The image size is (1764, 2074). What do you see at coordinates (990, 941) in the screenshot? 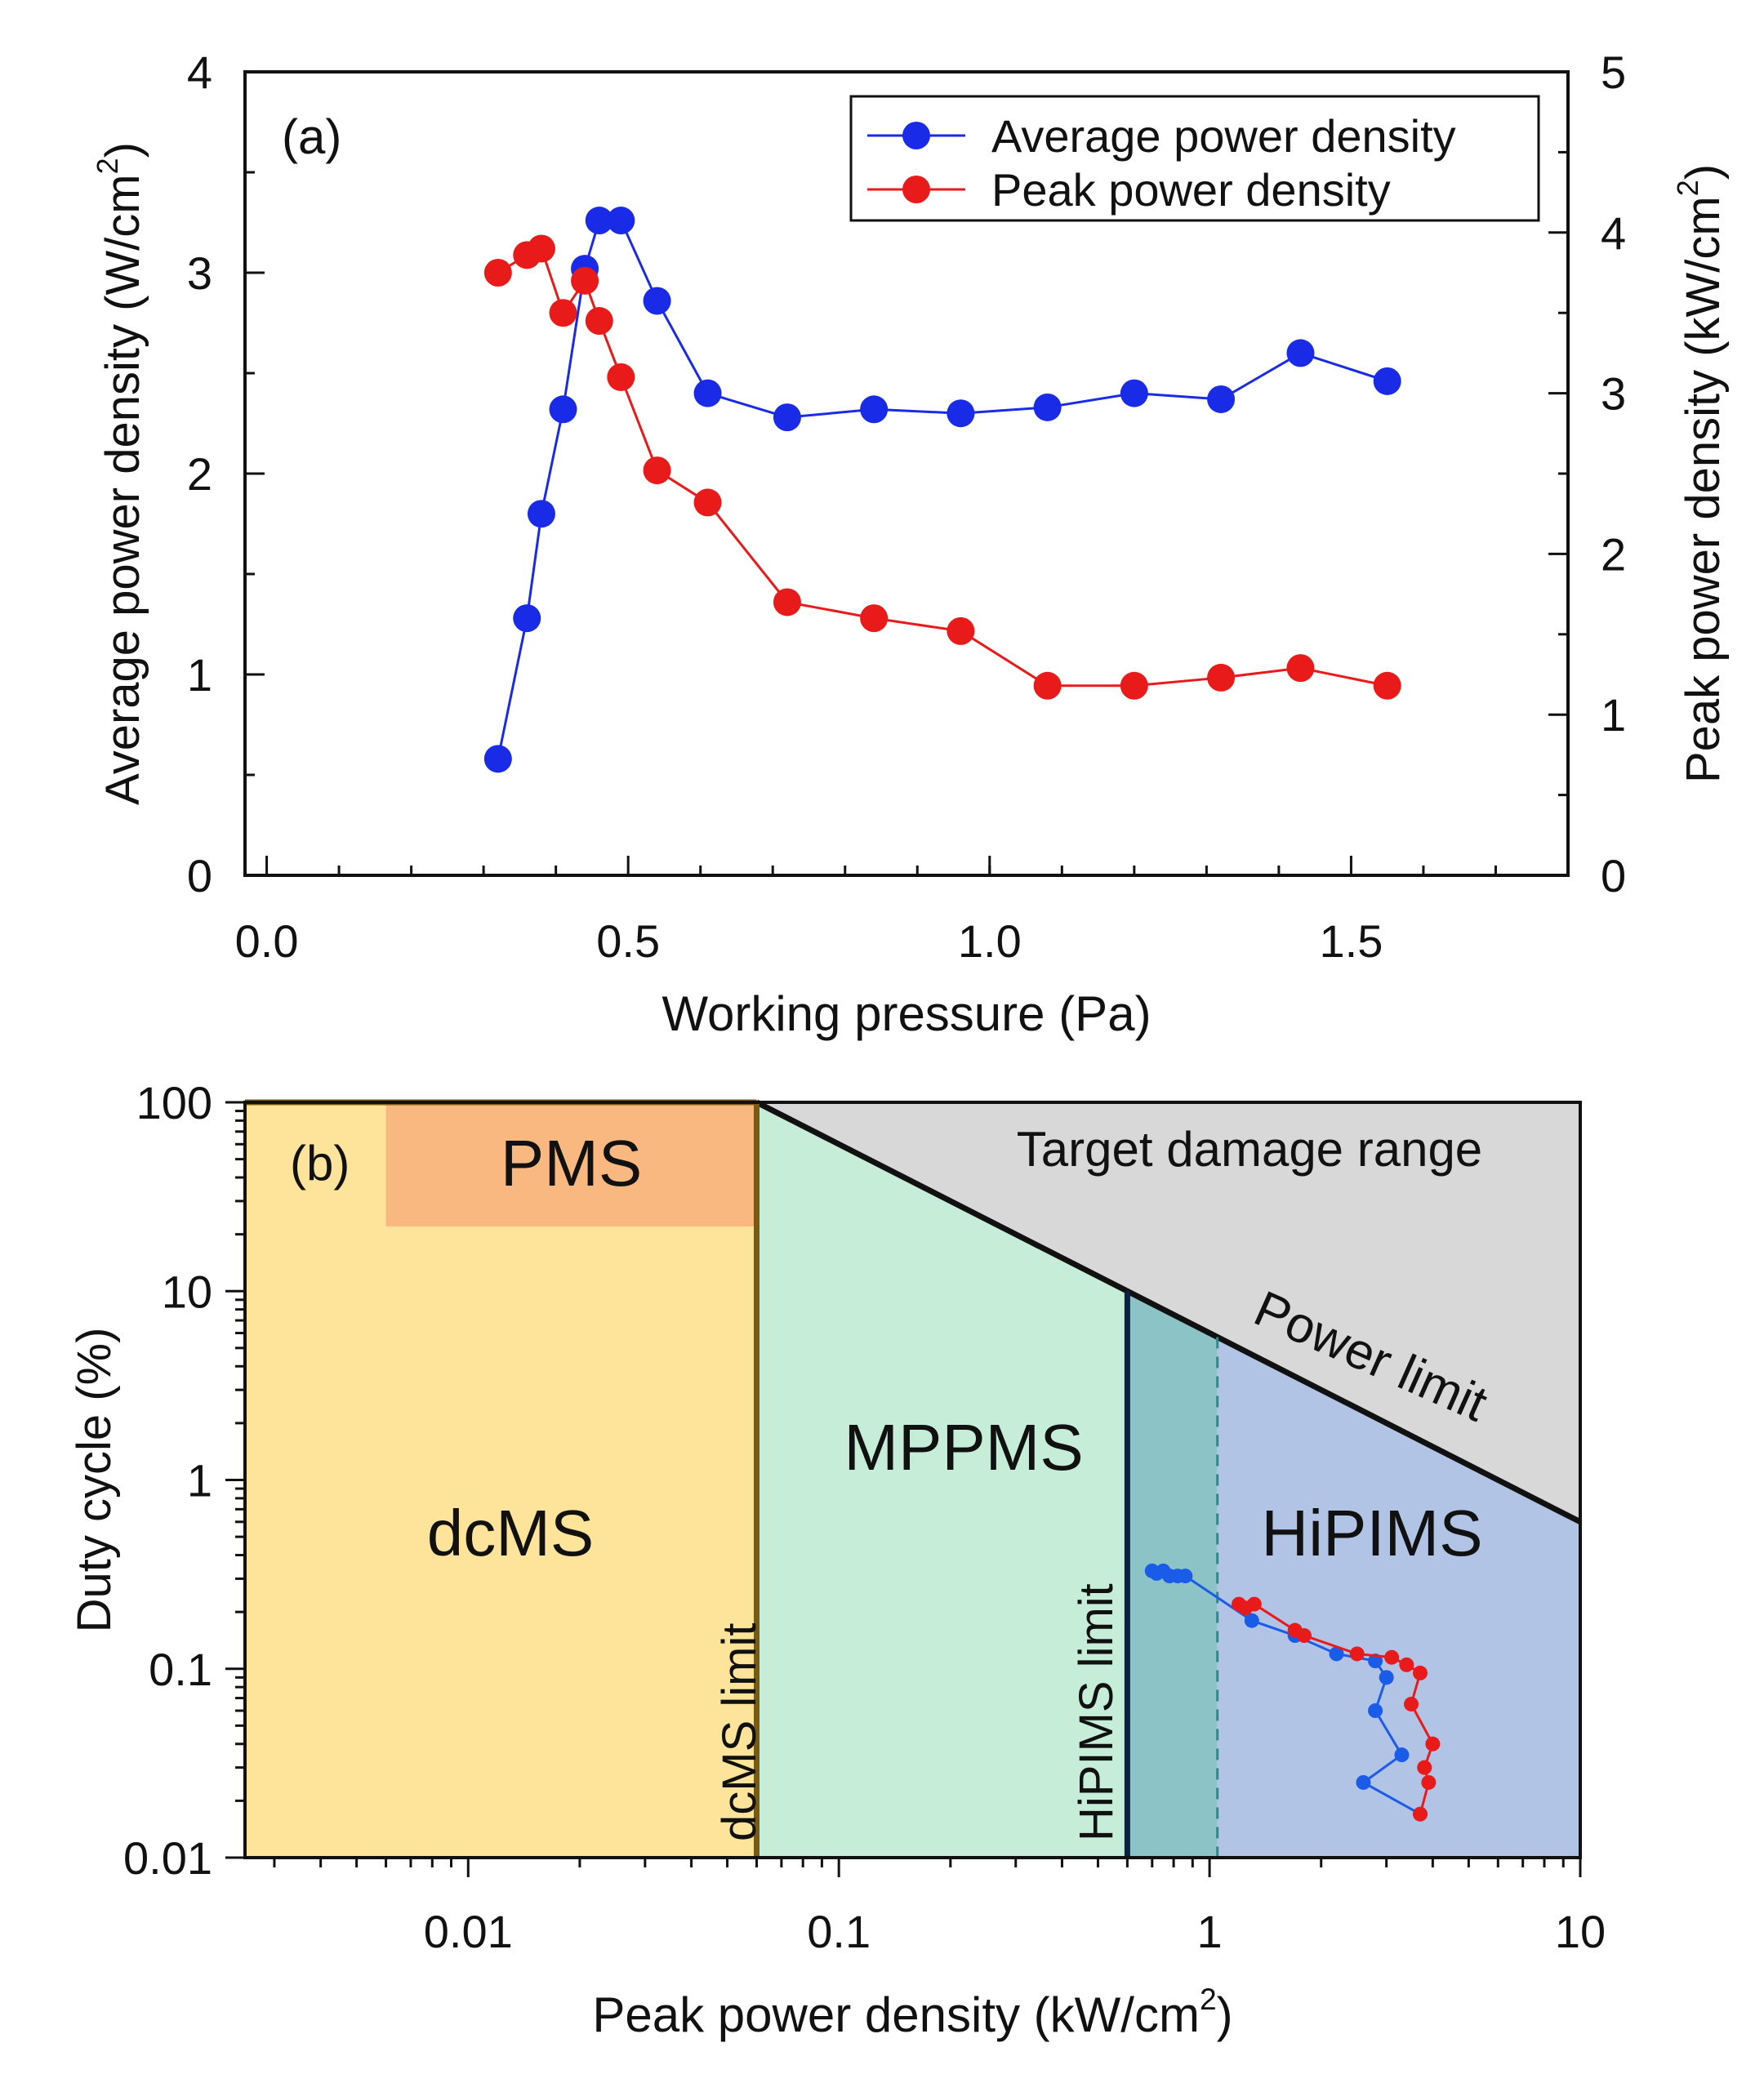
I see `x-tick-label: 1.0` at bounding box center [990, 941].